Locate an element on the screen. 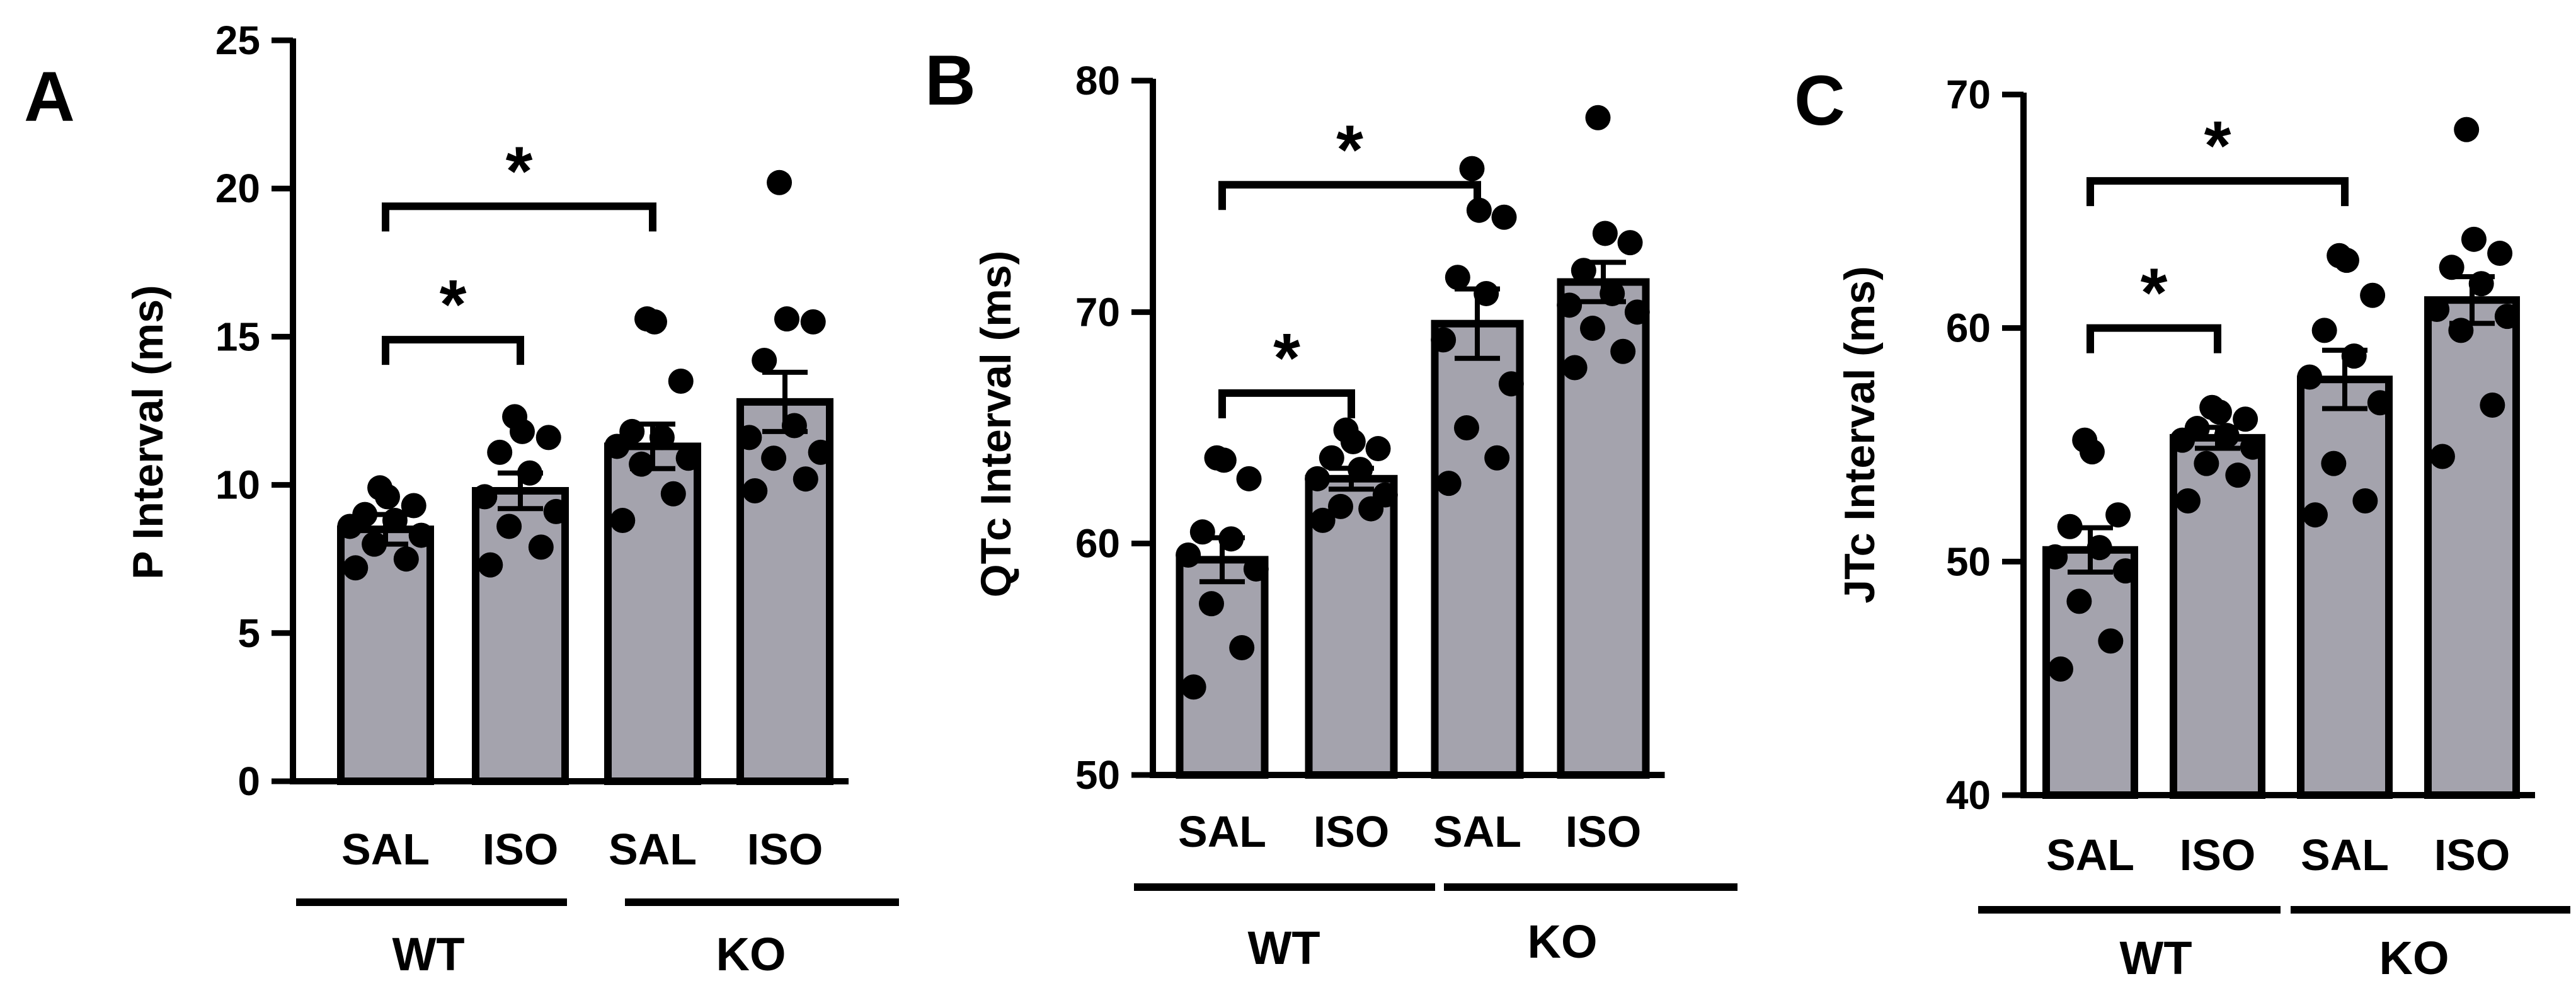 The width and height of the screenshot is (2576, 998). y-tick-label: 20 is located at coordinates (238, 189).